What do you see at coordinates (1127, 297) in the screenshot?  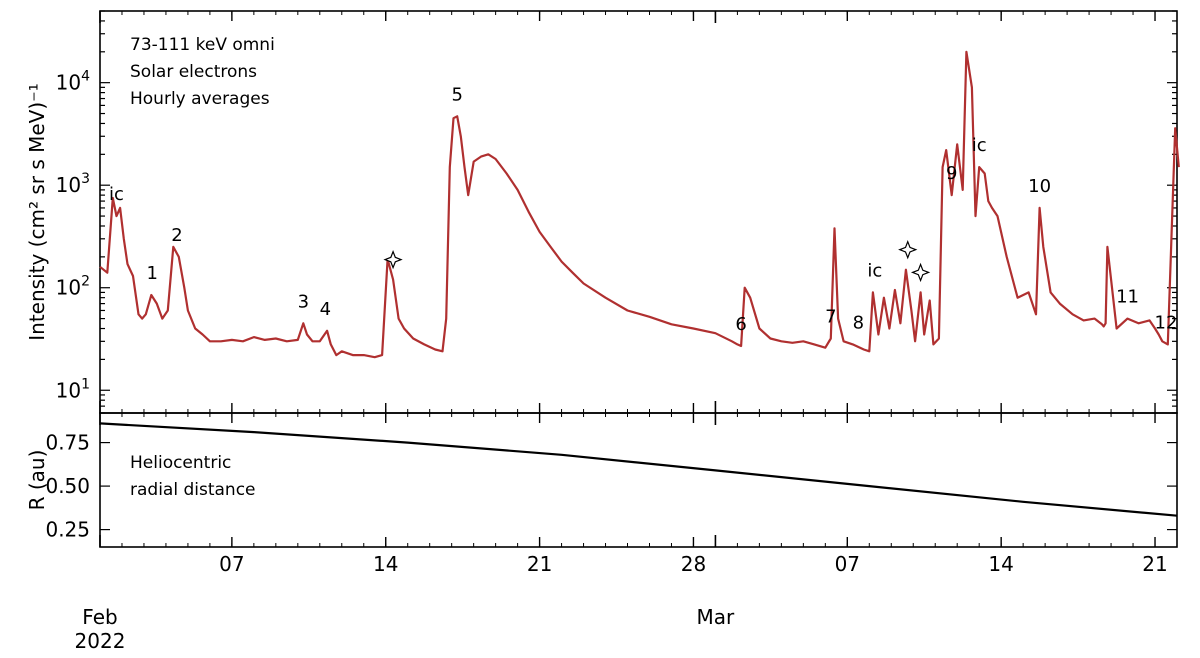 I see `event-label: 11` at bounding box center [1127, 297].